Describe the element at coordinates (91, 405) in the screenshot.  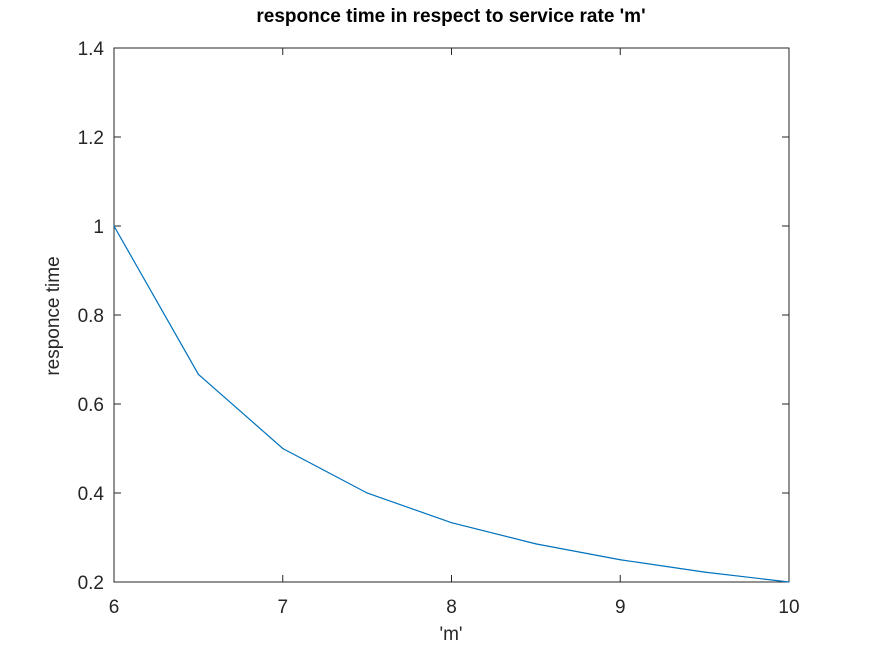
I see `y-tick-label: 0.6` at that location.